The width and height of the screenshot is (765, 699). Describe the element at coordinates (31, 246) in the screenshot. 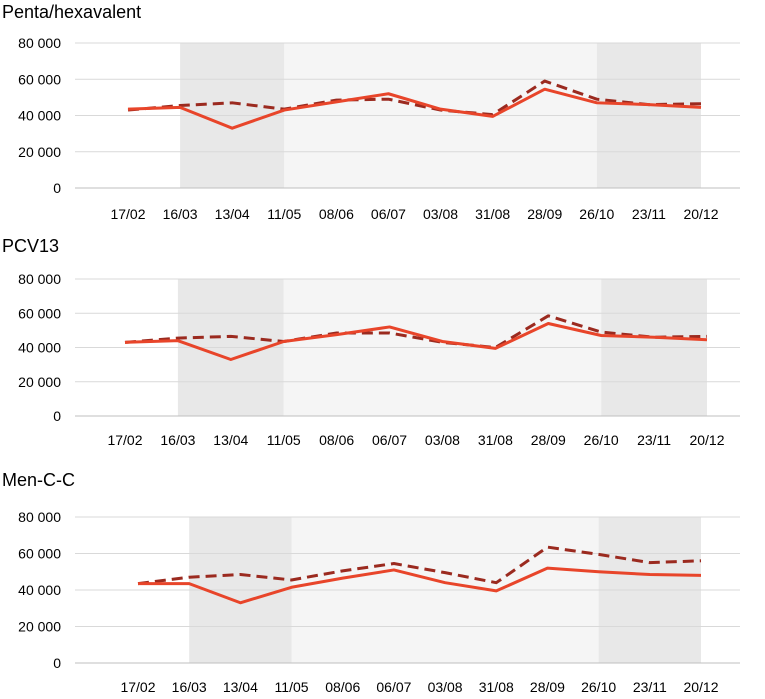

I see `chart-title: PCV13` at that location.